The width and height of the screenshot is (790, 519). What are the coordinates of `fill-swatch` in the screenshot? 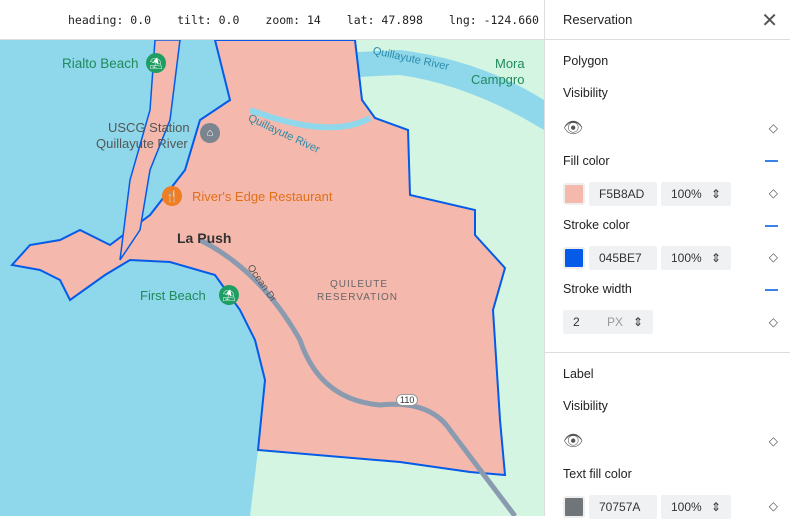 It's located at (574, 194).